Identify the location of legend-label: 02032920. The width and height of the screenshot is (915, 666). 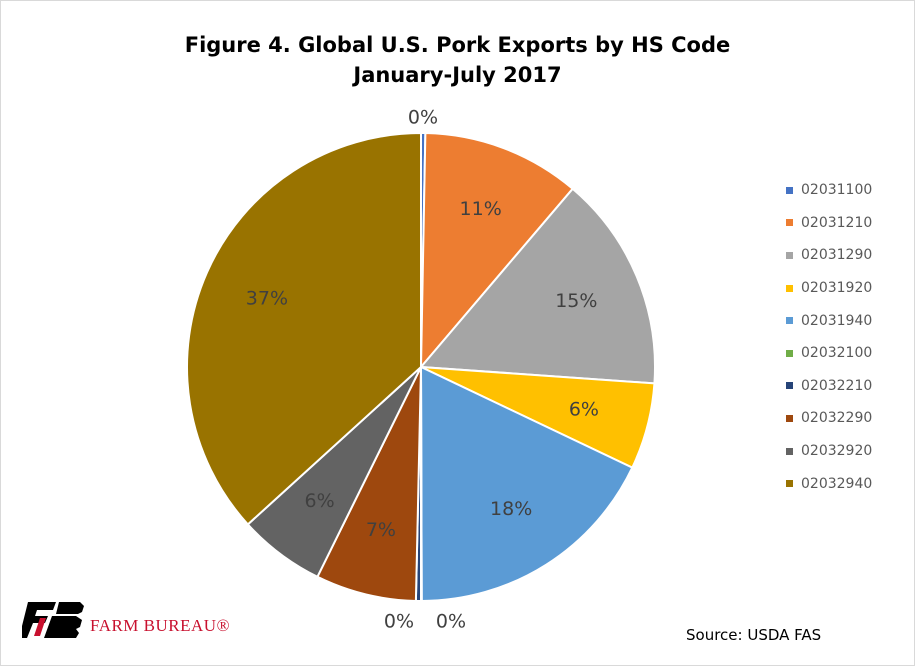
(837, 451).